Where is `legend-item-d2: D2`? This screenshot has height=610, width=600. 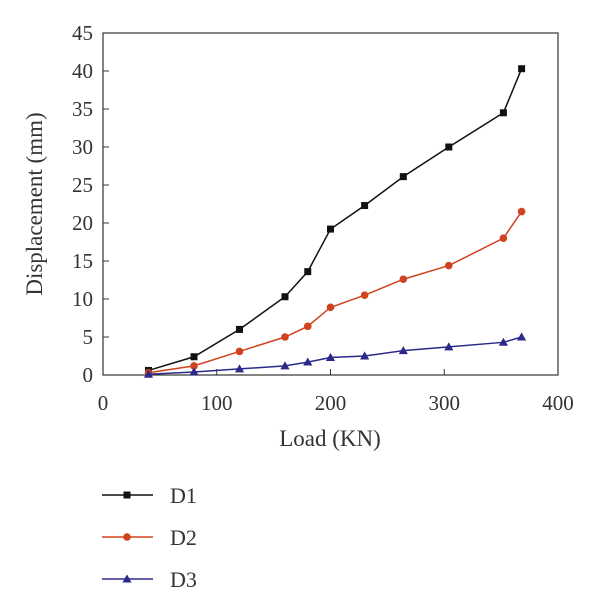
legend-item-d2: D2 is located at coordinates (149, 537).